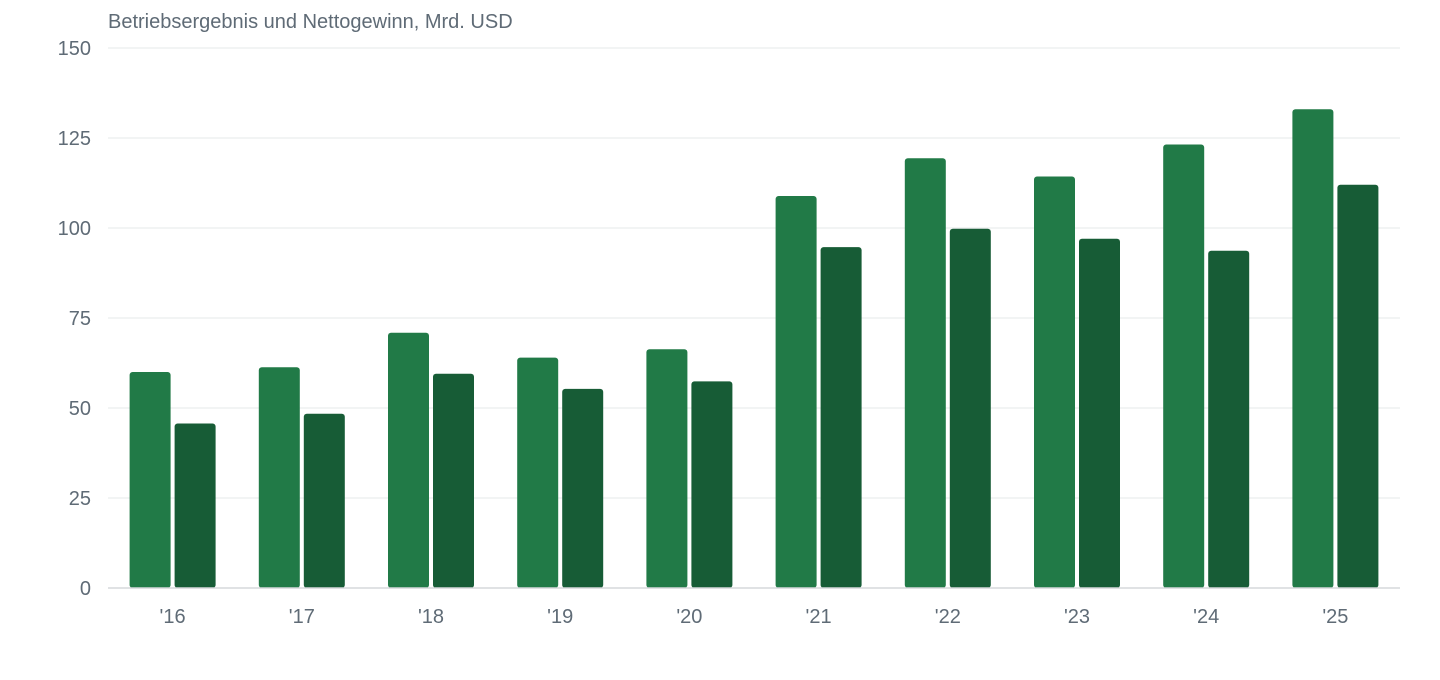  Describe the element at coordinates (560, 617) in the screenshot. I see `x-tick-label: '19` at that location.